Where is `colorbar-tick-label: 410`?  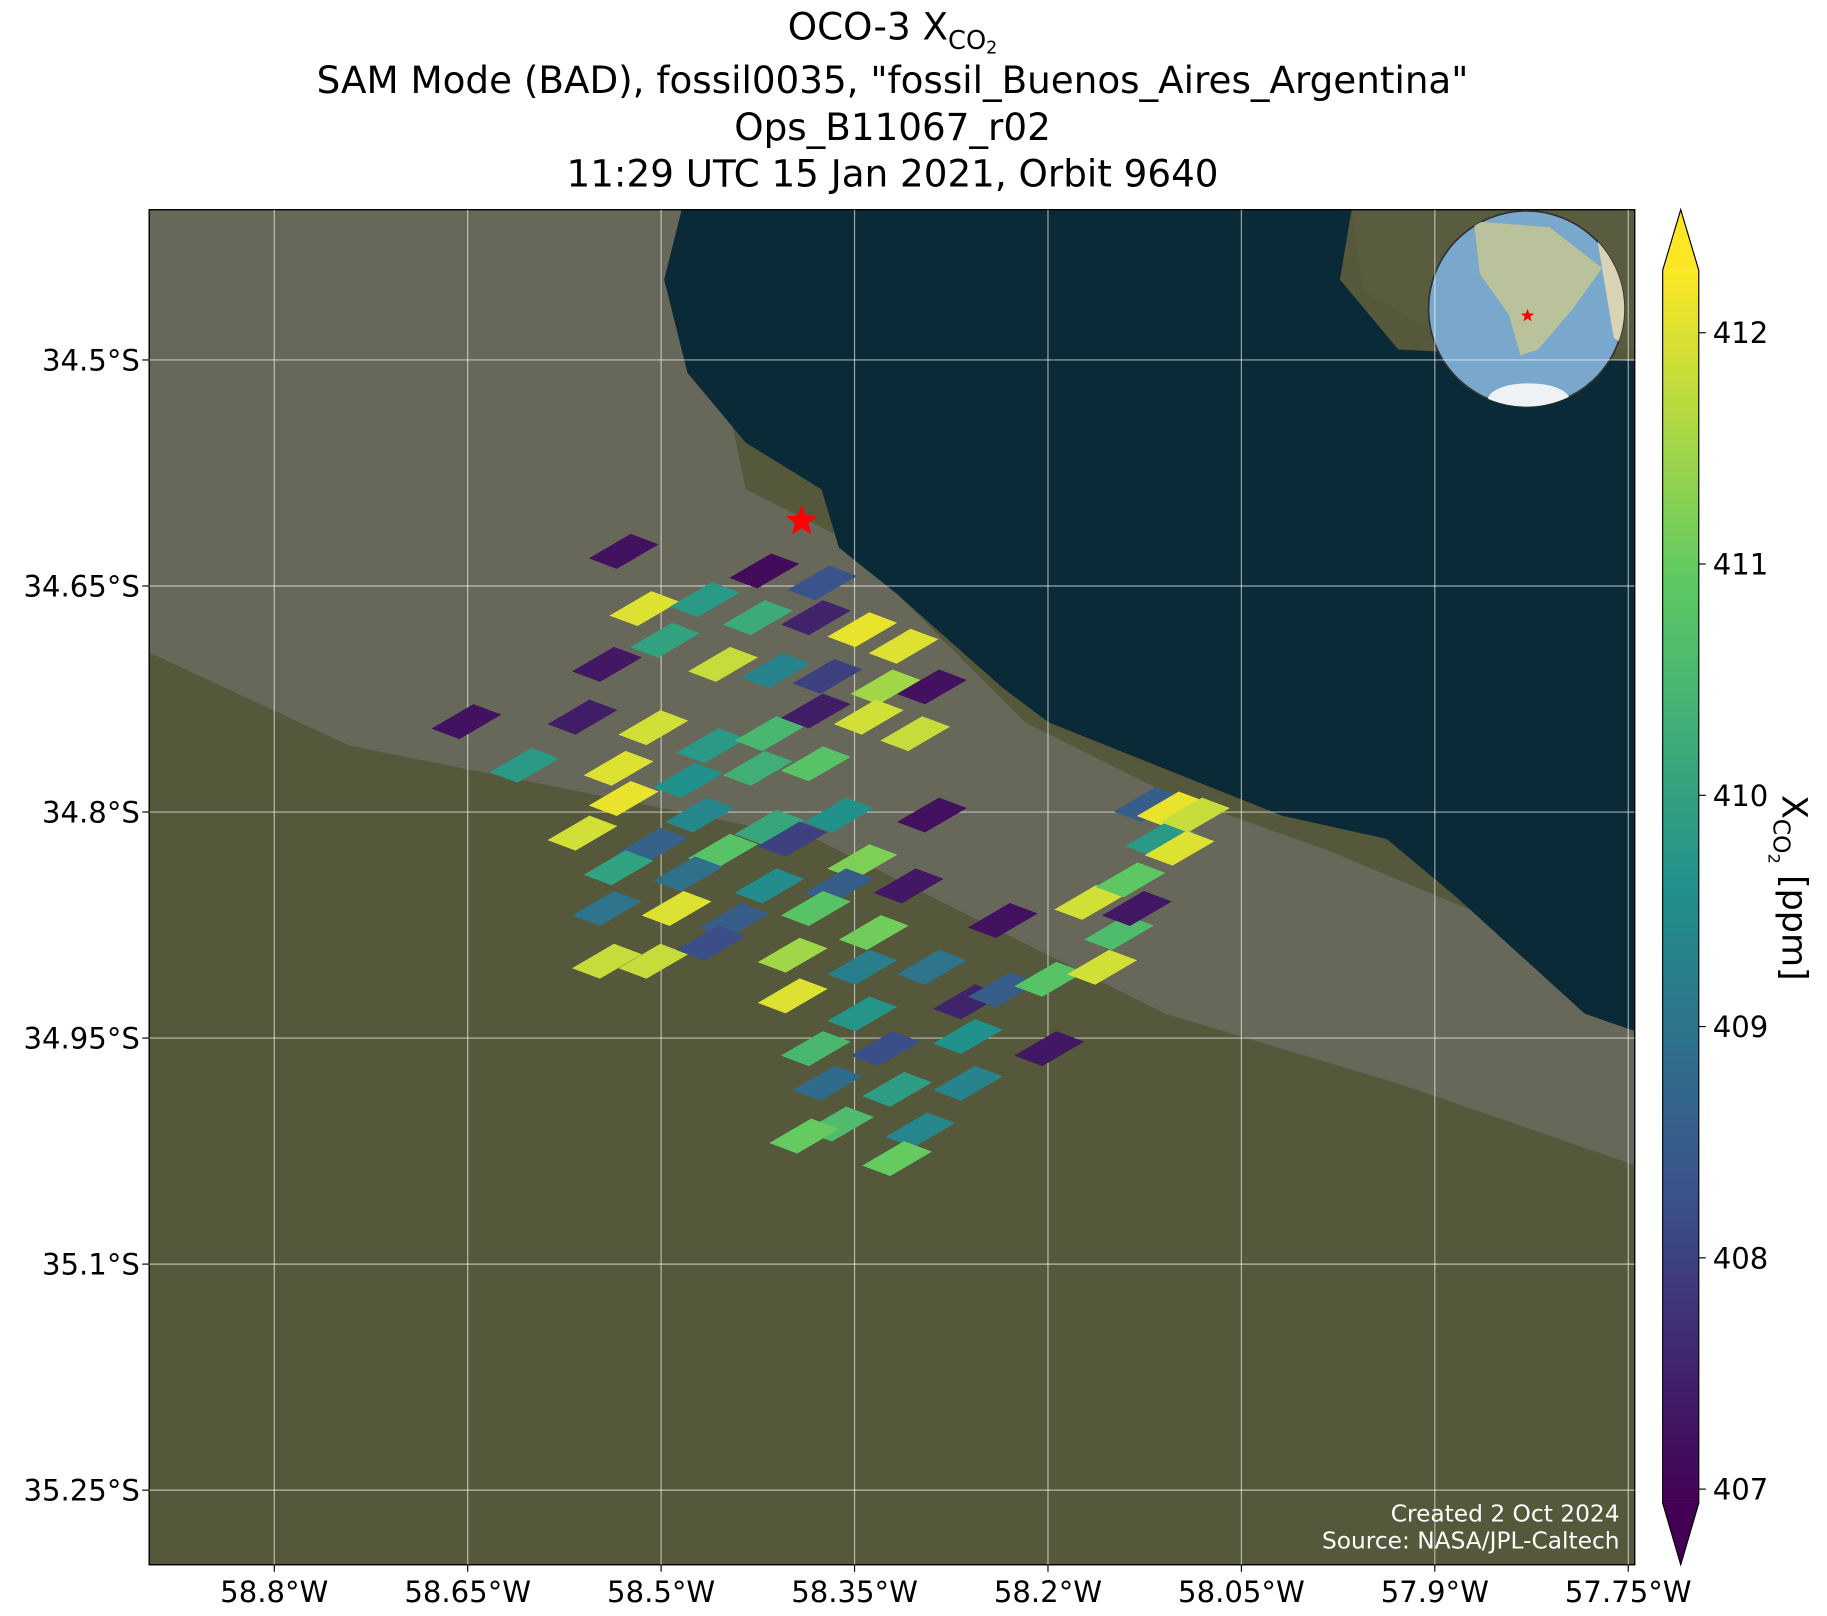
colorbar-tick-label: 410 is located at coordinates (1741, 796).